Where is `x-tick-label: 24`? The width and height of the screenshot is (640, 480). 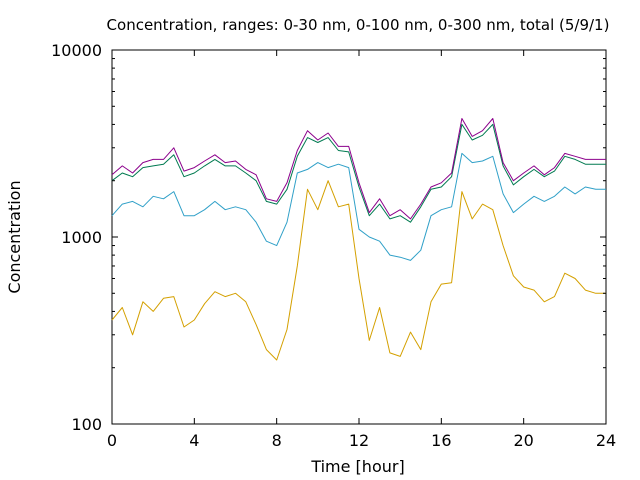 x-tick-label: 24 is located at coordinates (606, 440).